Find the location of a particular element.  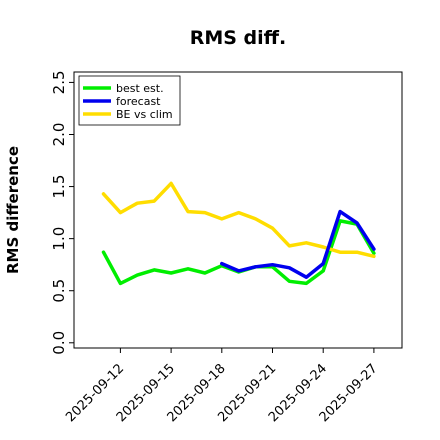

y-tick-label: 1.0 is located at coordinates (59, 239).